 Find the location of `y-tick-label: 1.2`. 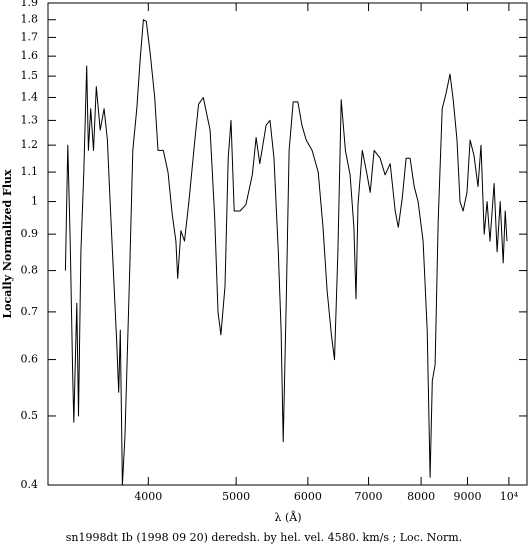

y-tick-label: 1.2 is located at coordinates (30, 144).